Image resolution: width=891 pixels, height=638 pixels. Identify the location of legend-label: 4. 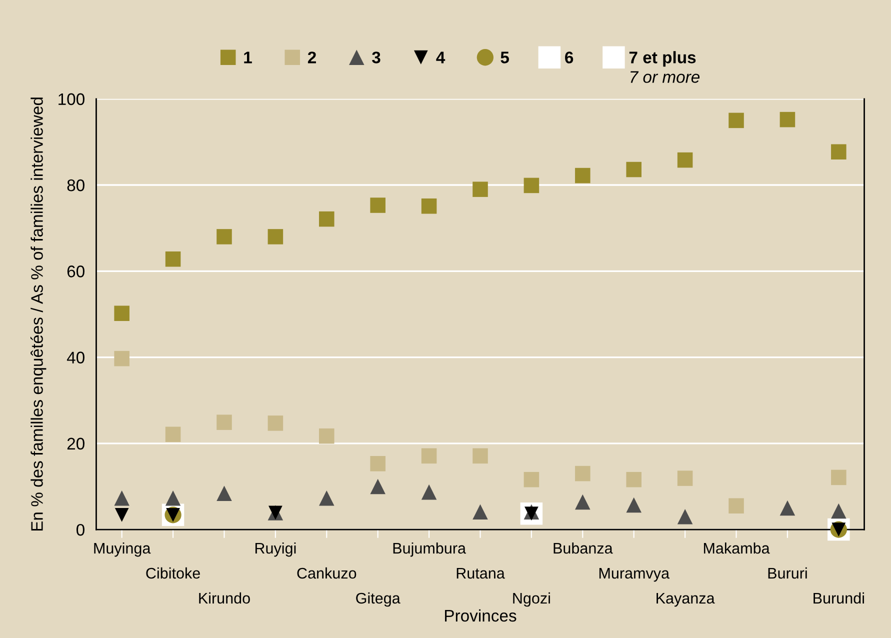
(441, 58).